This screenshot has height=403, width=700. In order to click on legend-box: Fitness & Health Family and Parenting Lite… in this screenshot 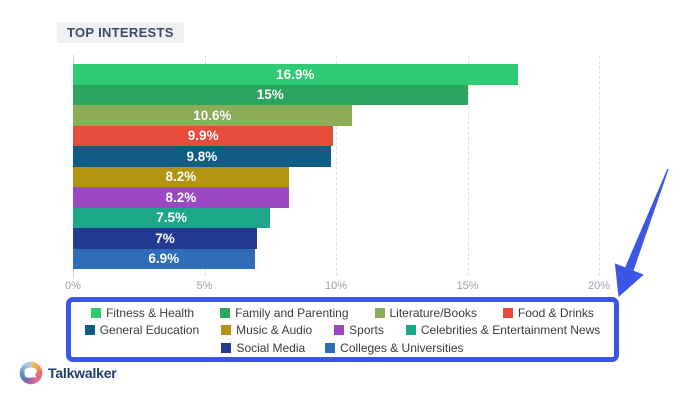, I will do `click(342, 329)`.